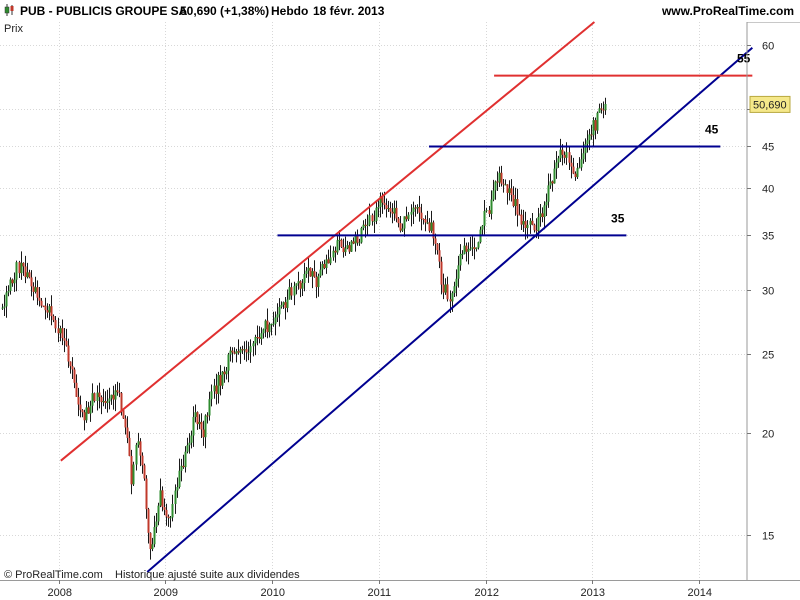 The width and height of the screenshot is (800, 600). Describe the element at coordinates (769, 292) in the screenshot. I see `y-axis: 15 20 25 30 35 40 45 60 50,690` at that location.